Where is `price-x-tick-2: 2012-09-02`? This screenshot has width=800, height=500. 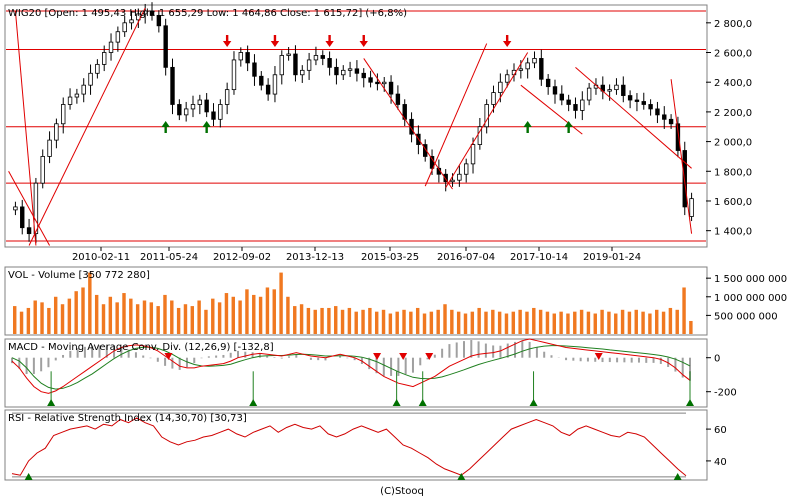 price-x-tick-2: 2012-09-02 is located at coordinates (242, 257).